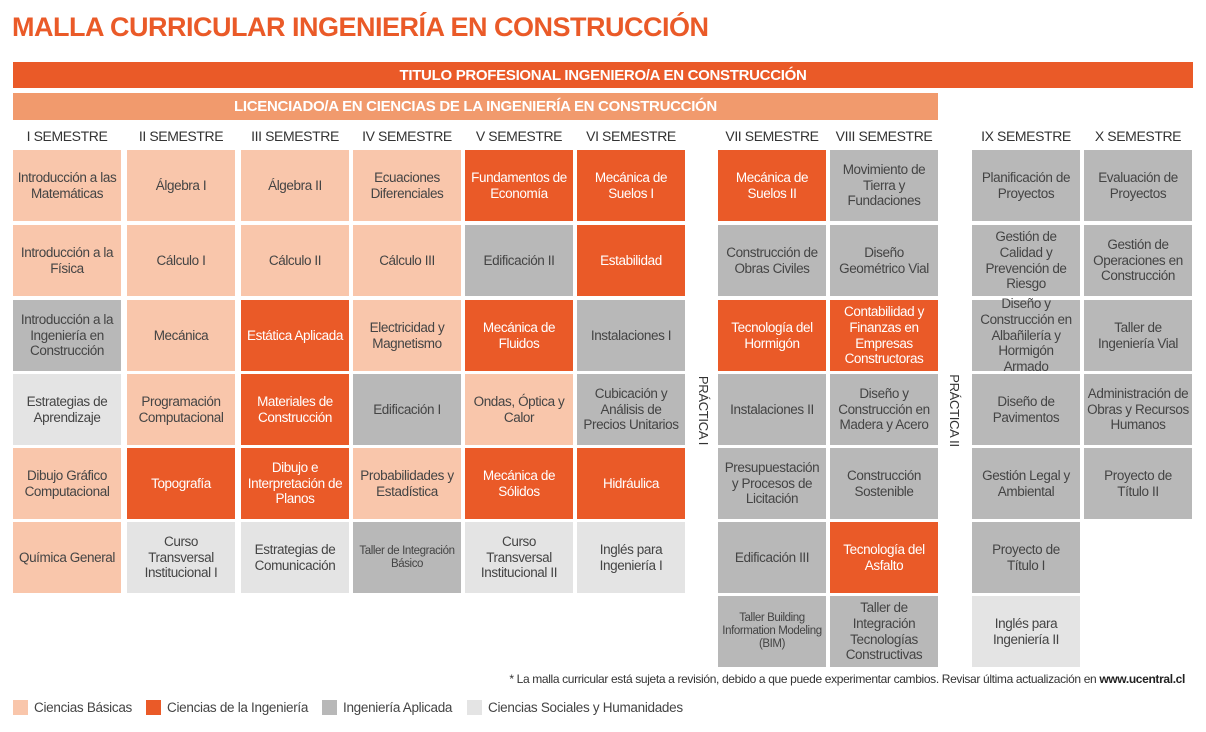 This screenshot has height=732, width=1206. What do you see at coordinates (519, 409) in the screenshot?
I see `course-cell: Ondas, Óptica y Calor` at bounding box center [519, 409].